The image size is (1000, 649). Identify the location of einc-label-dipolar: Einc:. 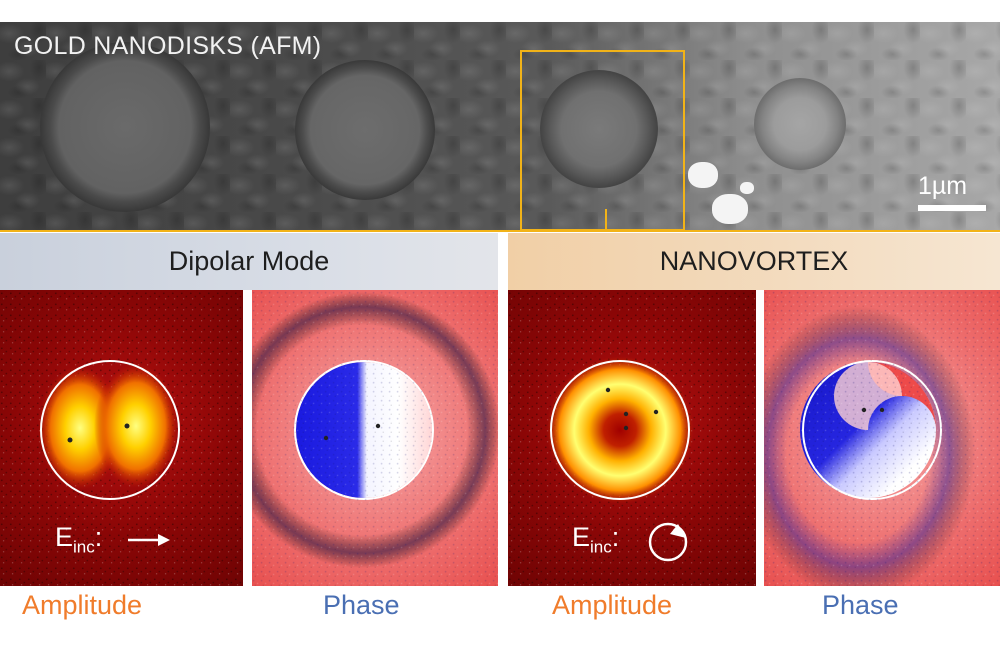
(79, 539).